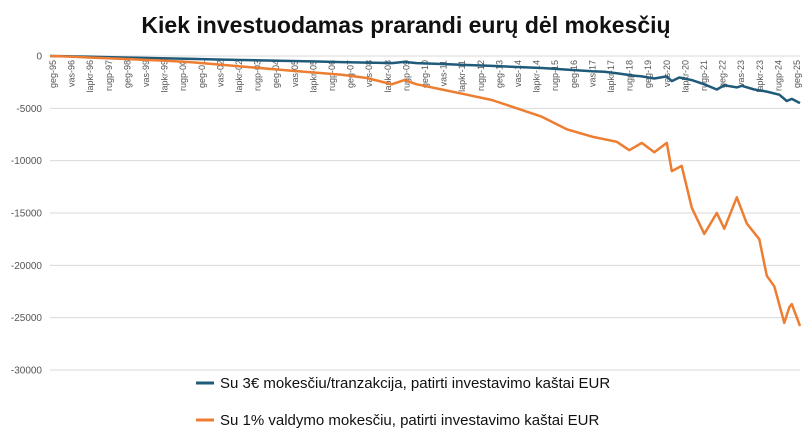 The height and width of the screenshot is (444, 812). What do you see at coordinates (258, 75) in the screenshot?
I see `x-tick-label: rugp-03` at bounding box center [258, 75].